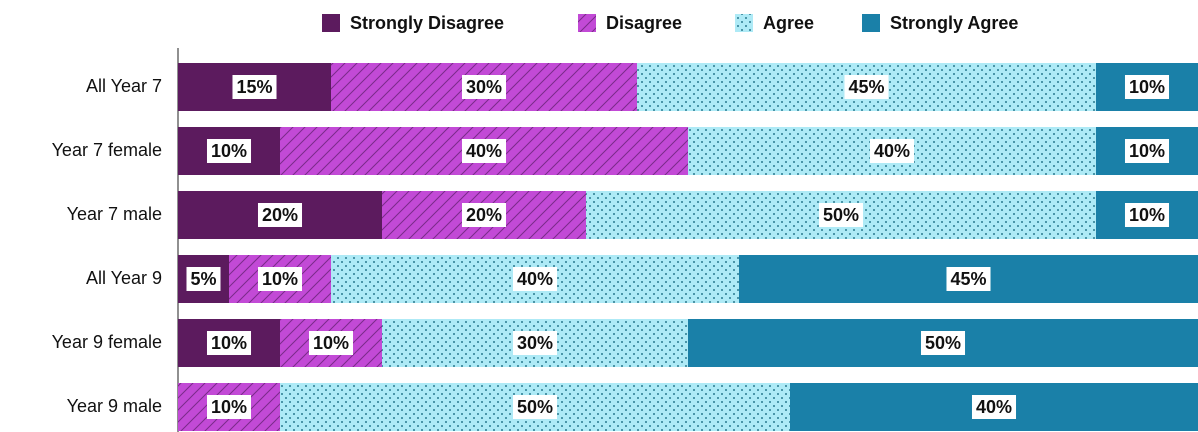 The height and width of the screenshot is (432, 1198). I want to click on category-label: Year 9 female, so click(107, 342).